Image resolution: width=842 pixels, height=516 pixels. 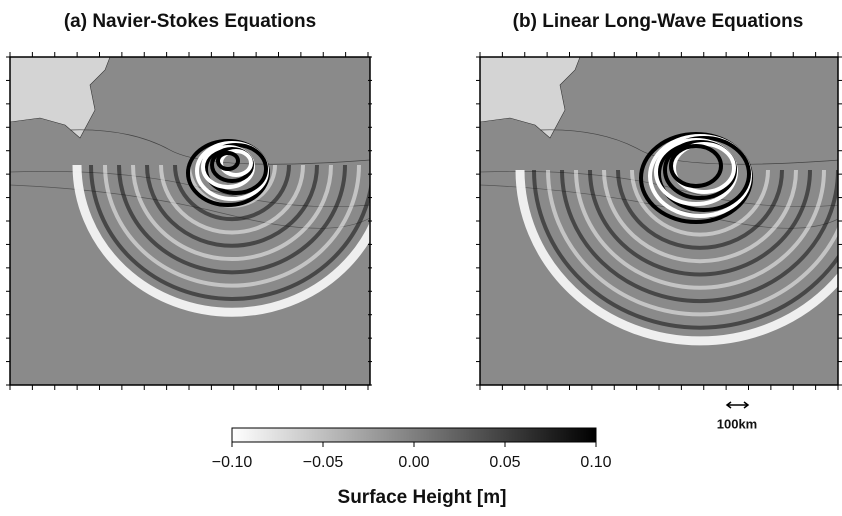 I want to click on scale-arrow, so click(x=737, y=405).